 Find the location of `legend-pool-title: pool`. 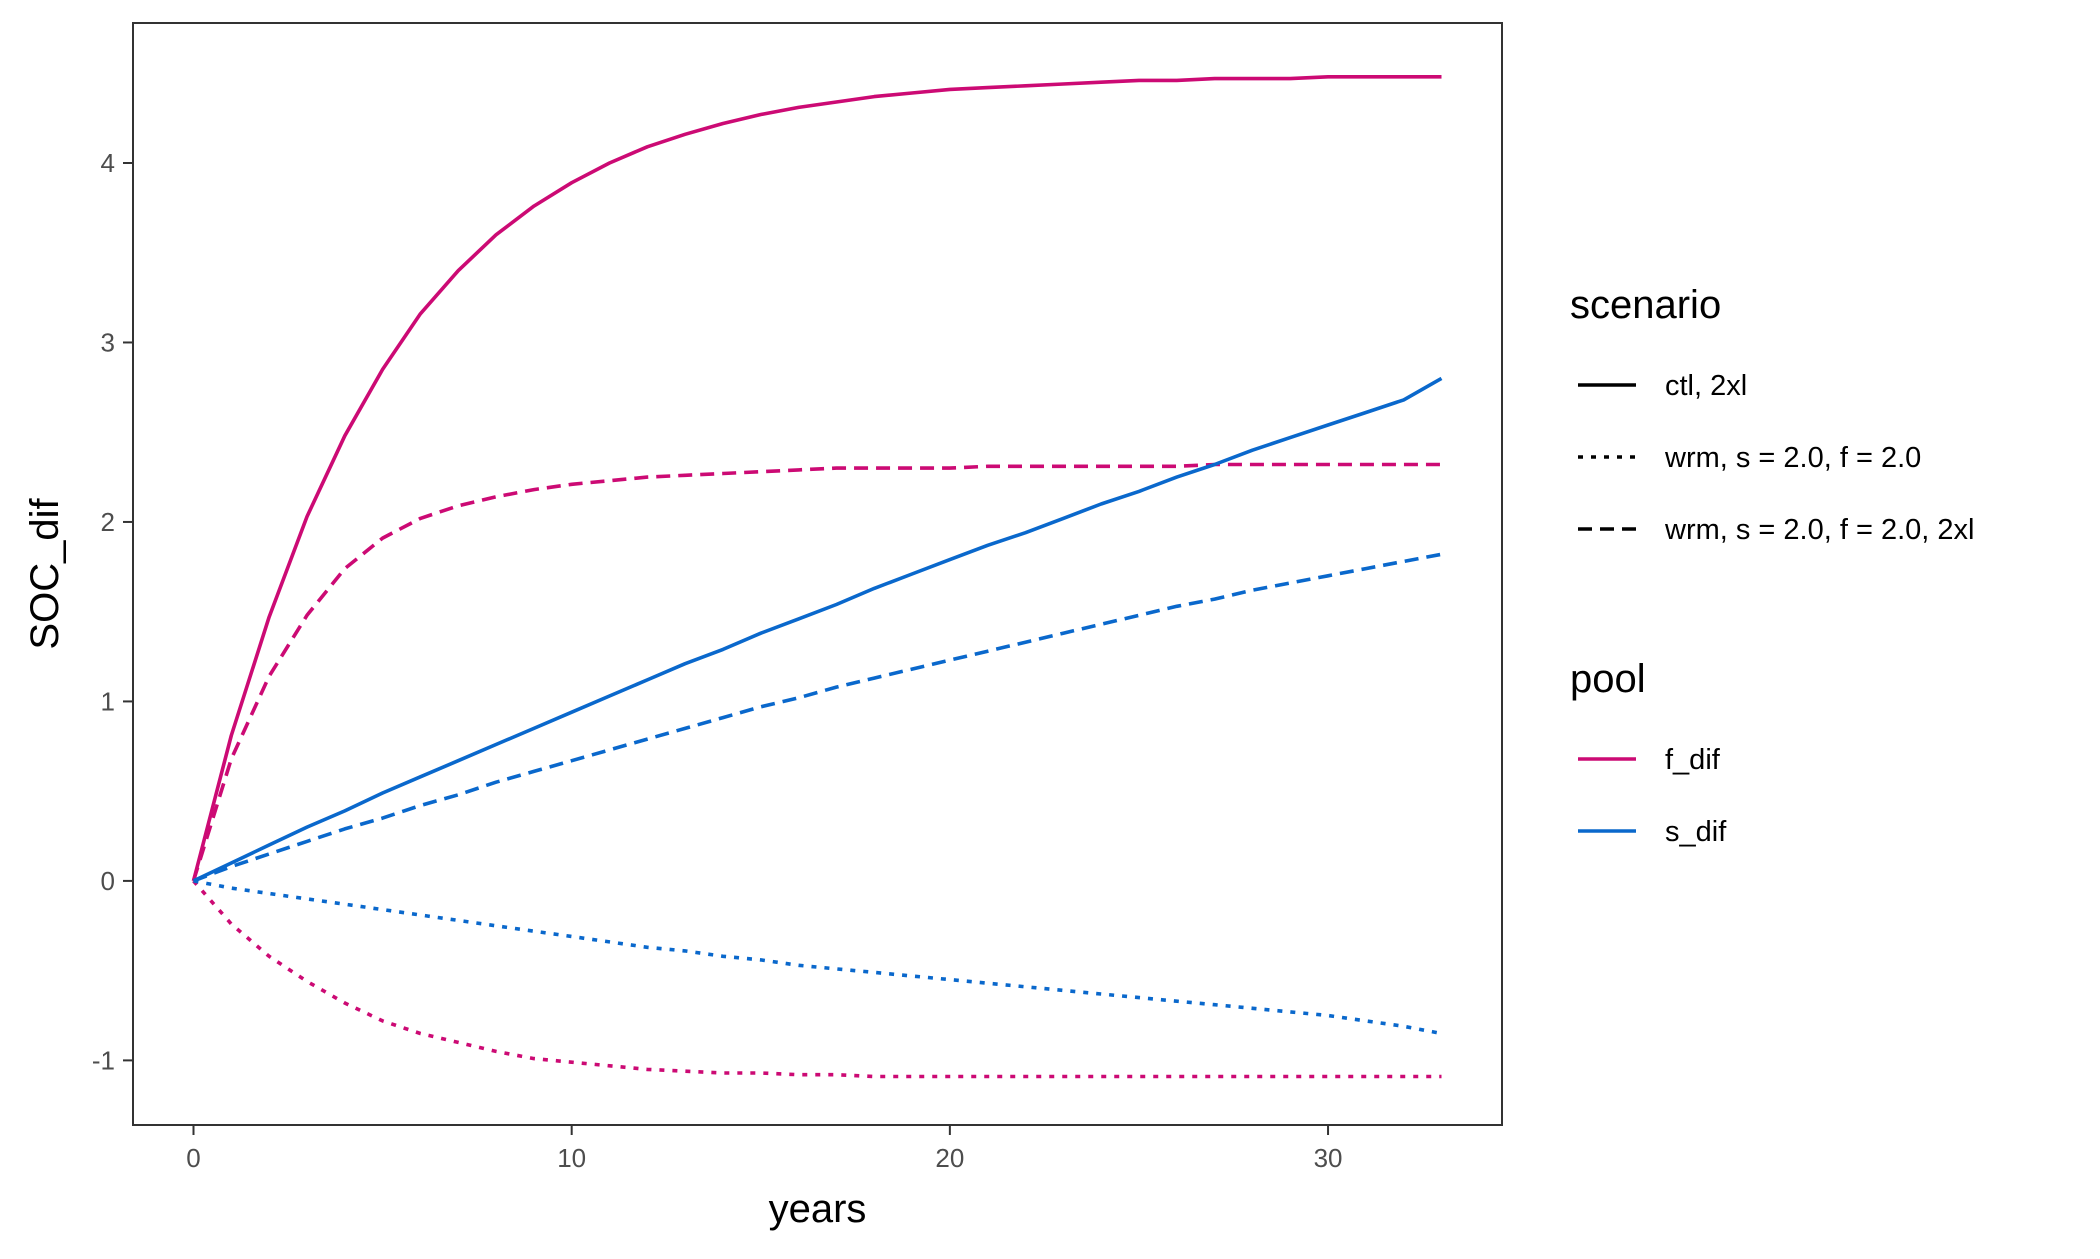

legend-pool-title: pool is located at coordinates (1608, 679).